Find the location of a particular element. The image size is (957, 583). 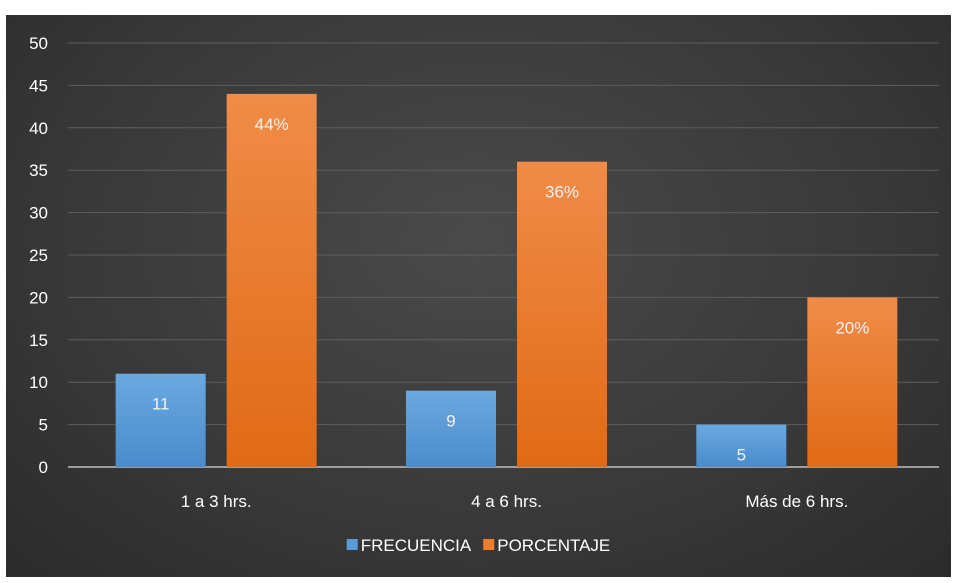

y-tick-label: 45 is located at coordinates (38, 85).